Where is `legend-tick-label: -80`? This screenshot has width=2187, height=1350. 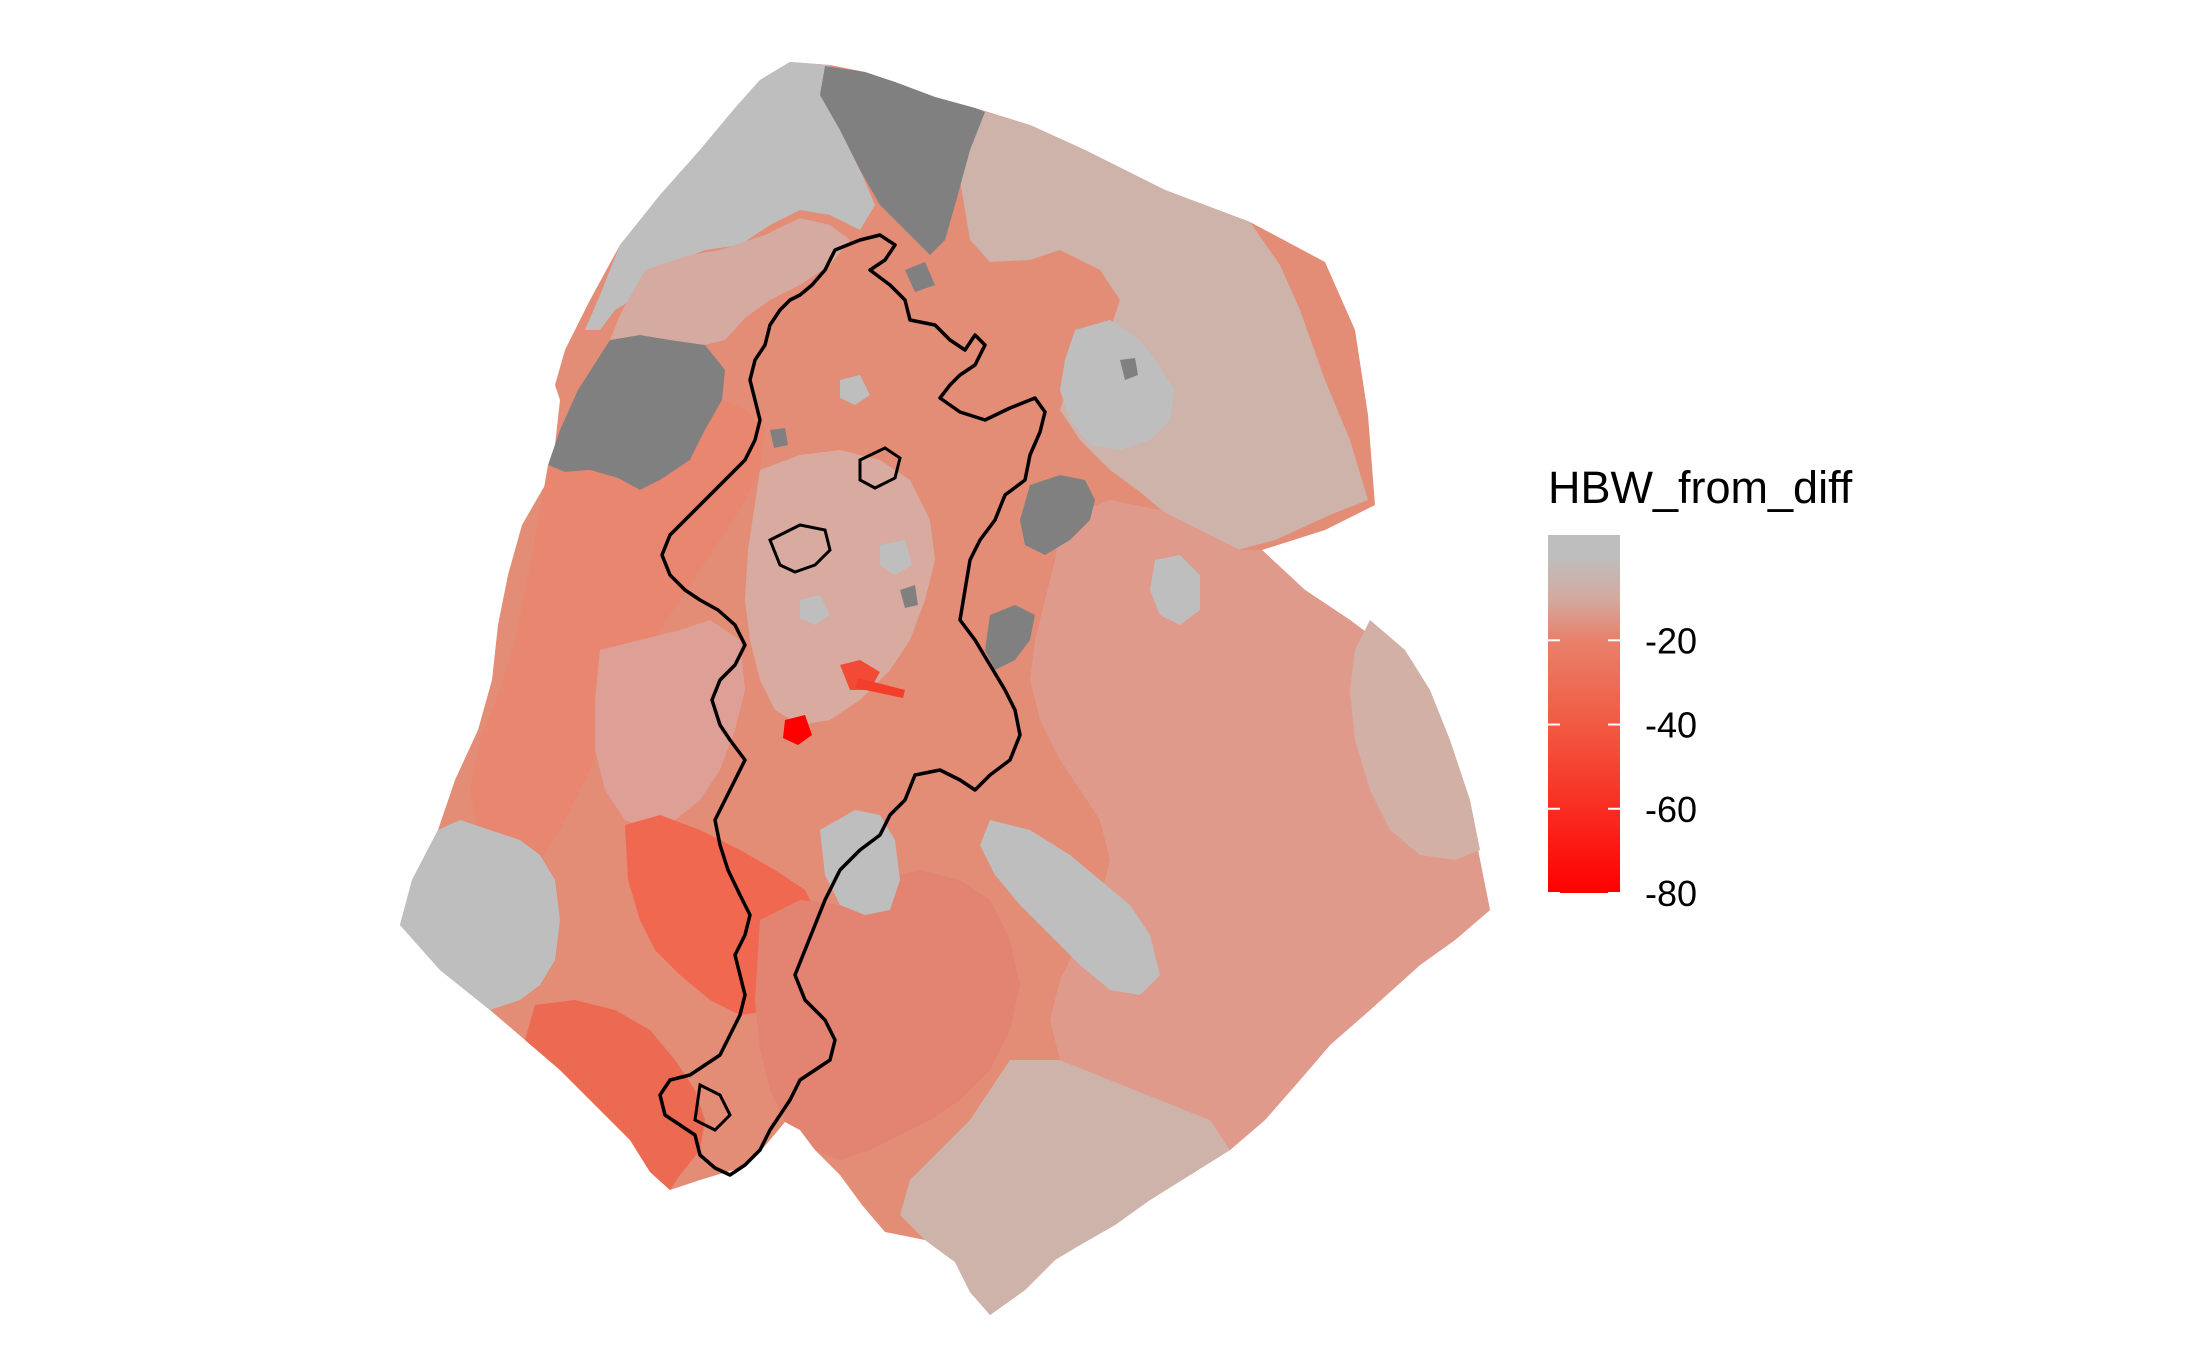 legend-tick-label: -80 is located at coordinates (1671, 893).